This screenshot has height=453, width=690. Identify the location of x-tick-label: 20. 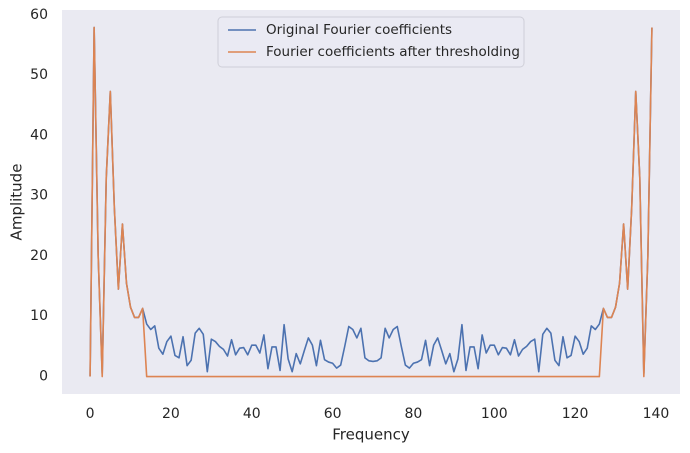
(171, 414).